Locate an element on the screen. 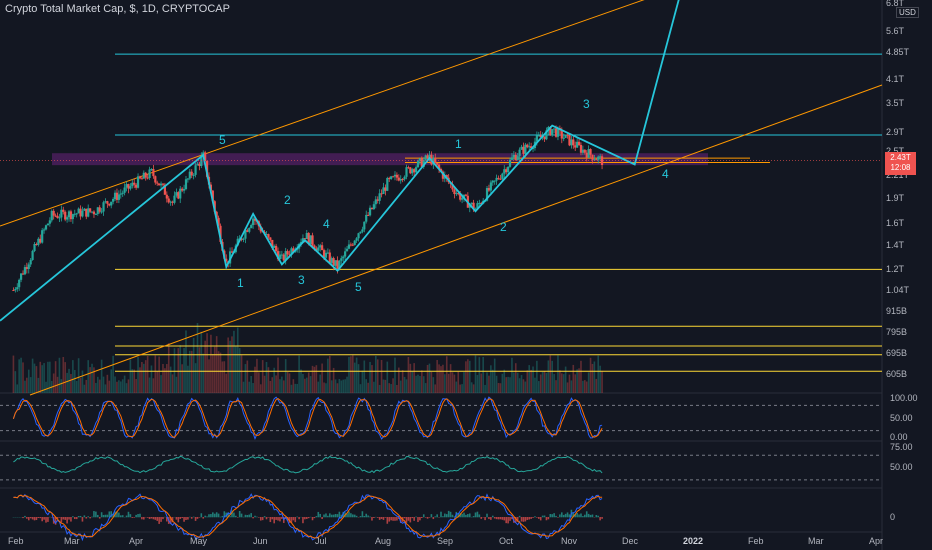 This screenshot has width=932, height=550. price-label: 1.6T is located at coordinates (895, 223).